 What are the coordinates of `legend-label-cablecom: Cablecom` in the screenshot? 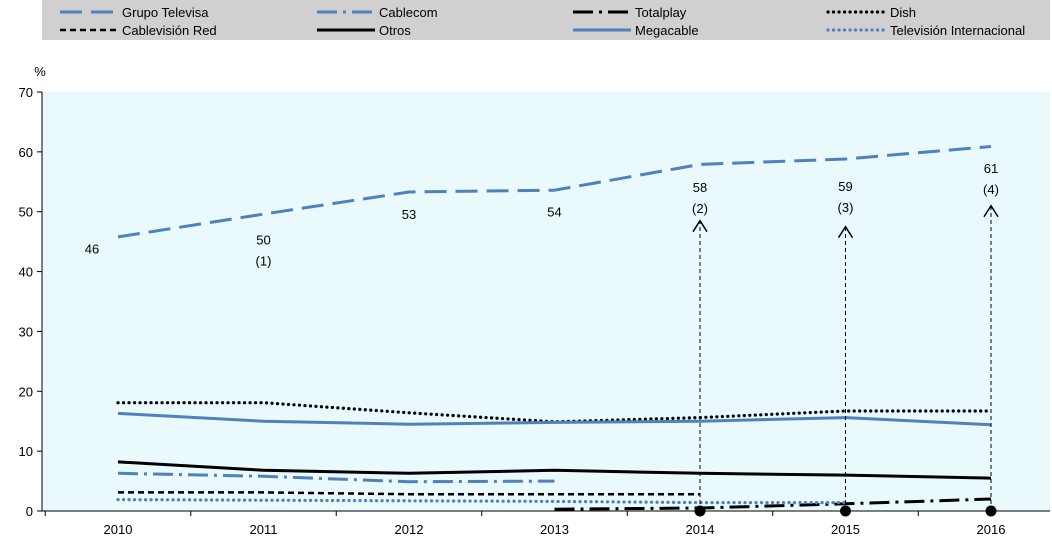 It's located at (408, 12).